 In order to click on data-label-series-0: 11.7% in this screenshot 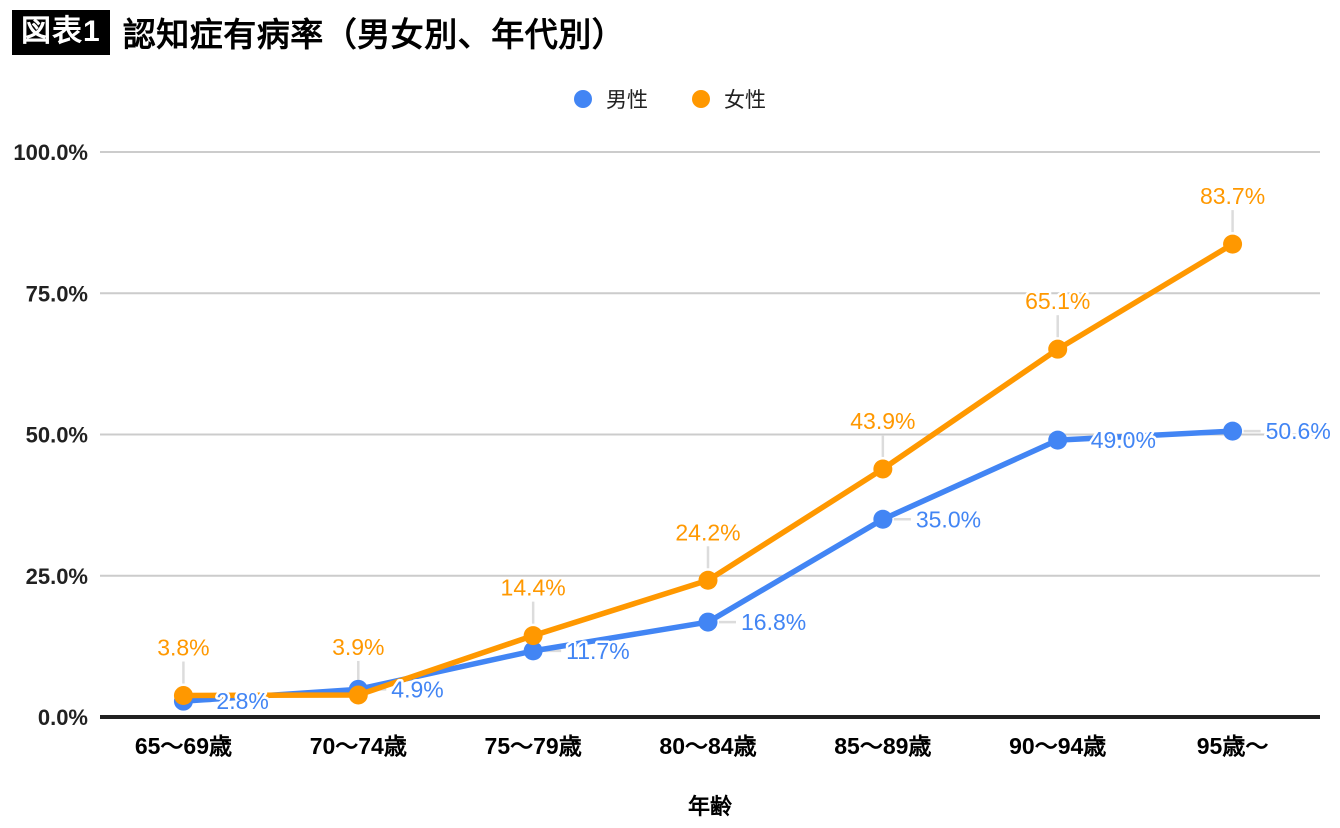, I will do `click(598, 651)`.